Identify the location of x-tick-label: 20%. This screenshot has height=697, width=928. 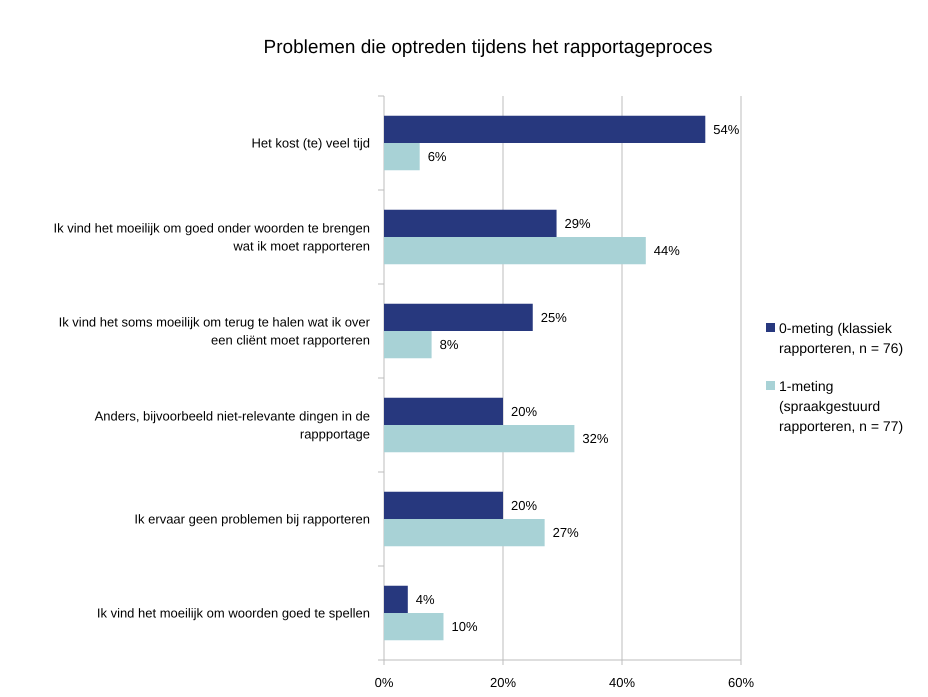
(503, 682).